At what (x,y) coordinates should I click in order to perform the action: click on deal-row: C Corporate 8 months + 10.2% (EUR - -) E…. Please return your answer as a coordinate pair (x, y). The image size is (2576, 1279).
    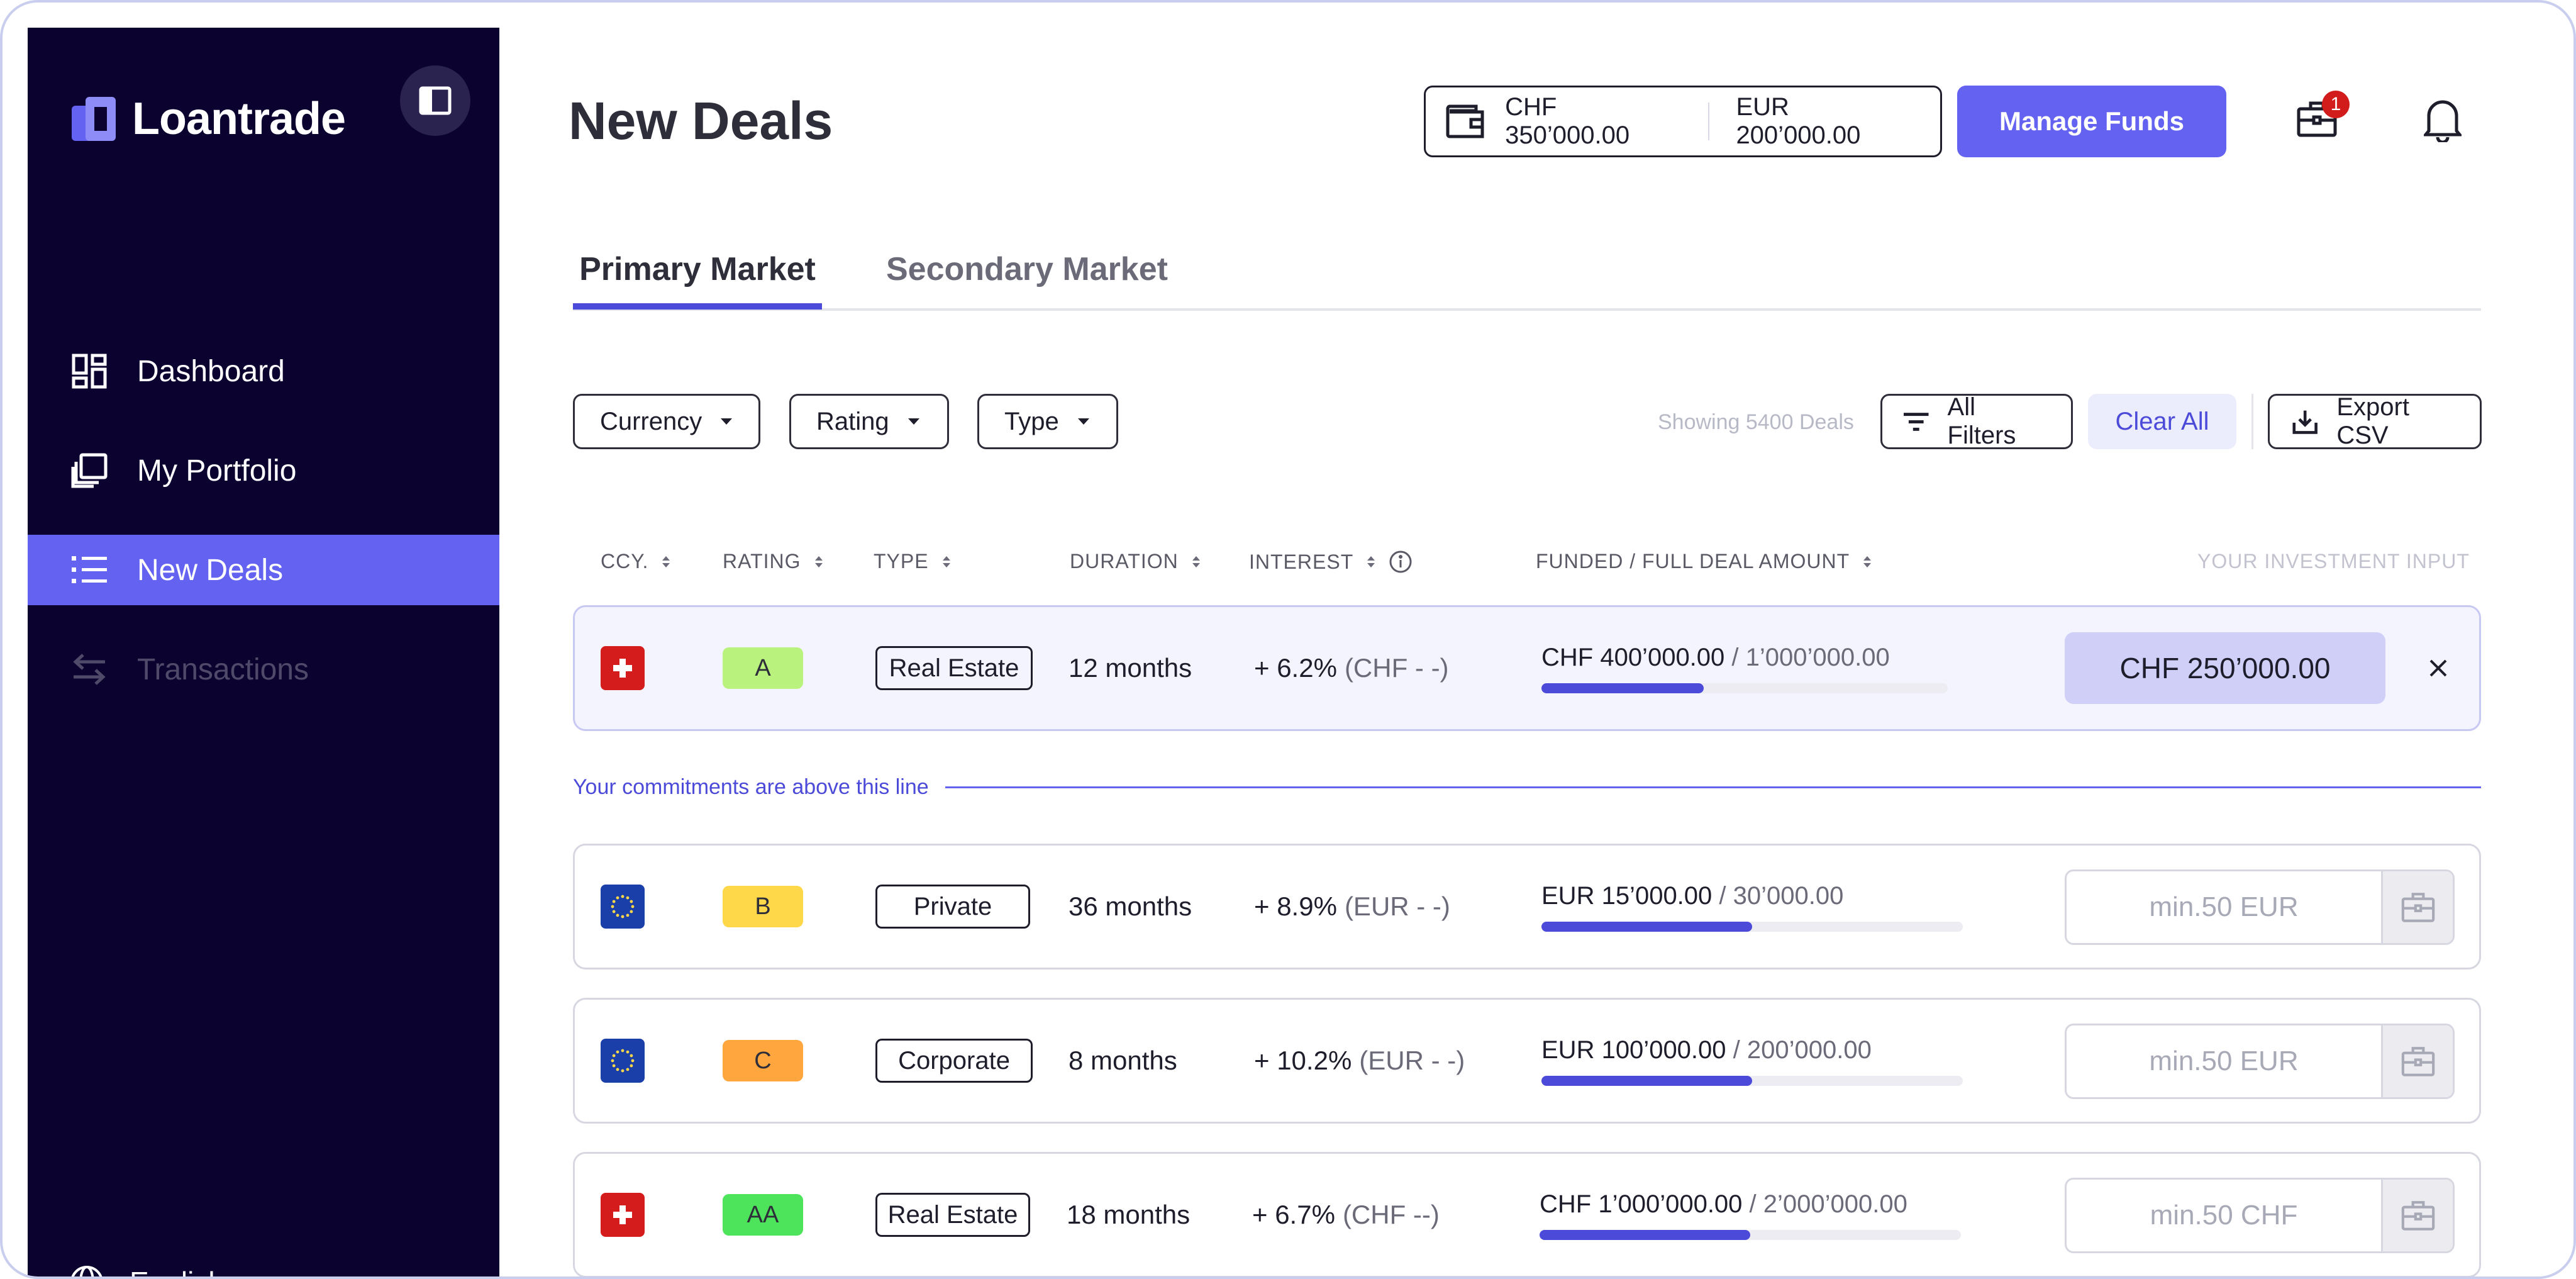
    Looking at the image, I should click on (1527, 1061).